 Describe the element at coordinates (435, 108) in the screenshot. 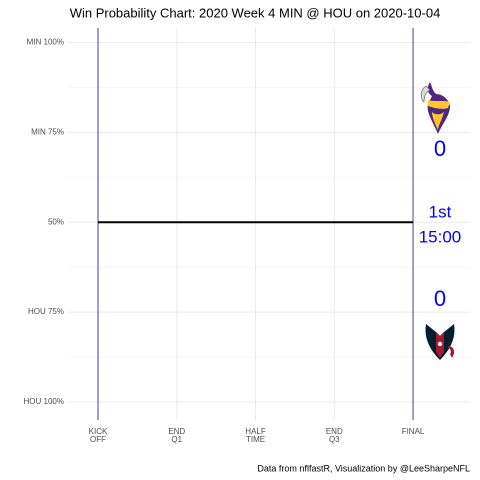

I see `away-logo` at that location.